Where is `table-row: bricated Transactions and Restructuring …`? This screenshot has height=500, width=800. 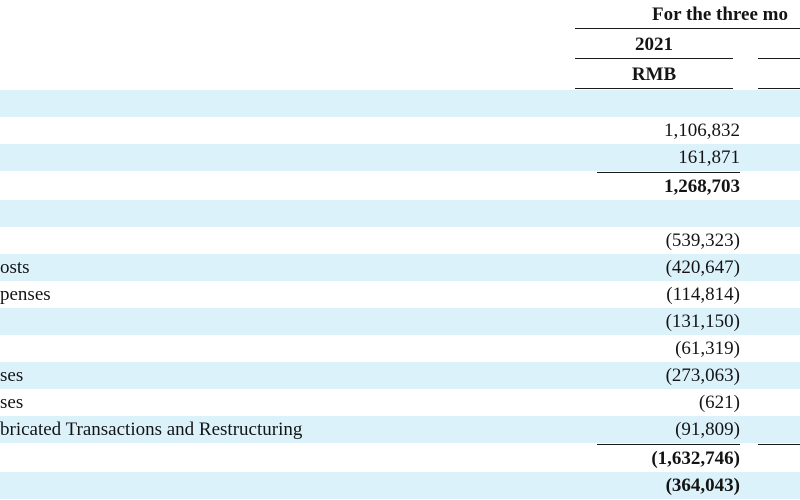
table-row: bricated Transactions and Restructuring … is located at coordinates (400, 429).